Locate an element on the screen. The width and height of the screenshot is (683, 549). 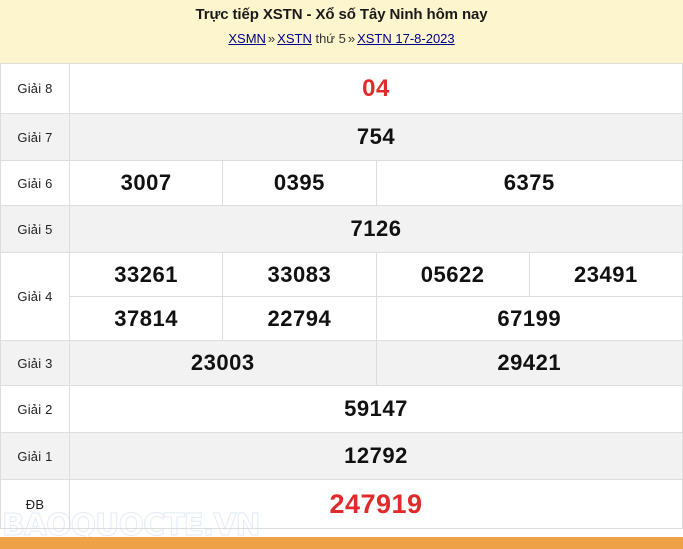
prize-value-g6-2: 0395 is located at coordinates (299, 183).